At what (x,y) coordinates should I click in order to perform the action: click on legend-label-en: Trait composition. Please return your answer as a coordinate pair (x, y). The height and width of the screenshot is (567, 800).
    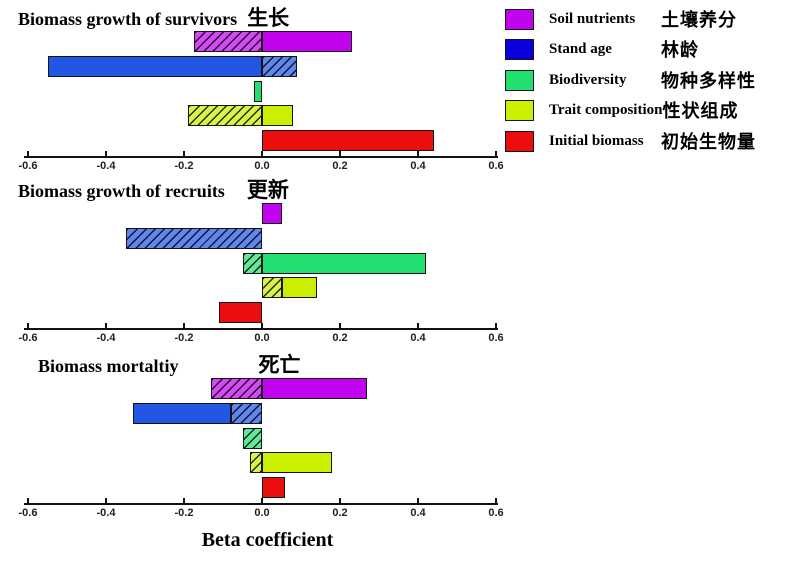
    Looking at the image, I should click on (606, 109).